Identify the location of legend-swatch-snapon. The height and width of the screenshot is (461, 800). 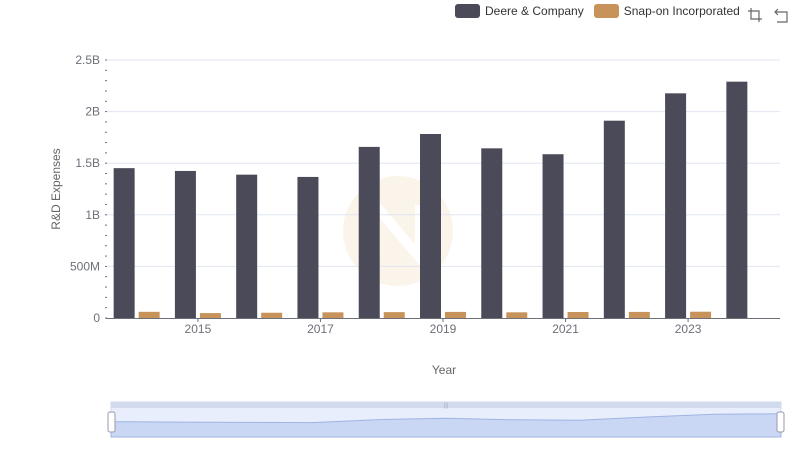
(606, 11).